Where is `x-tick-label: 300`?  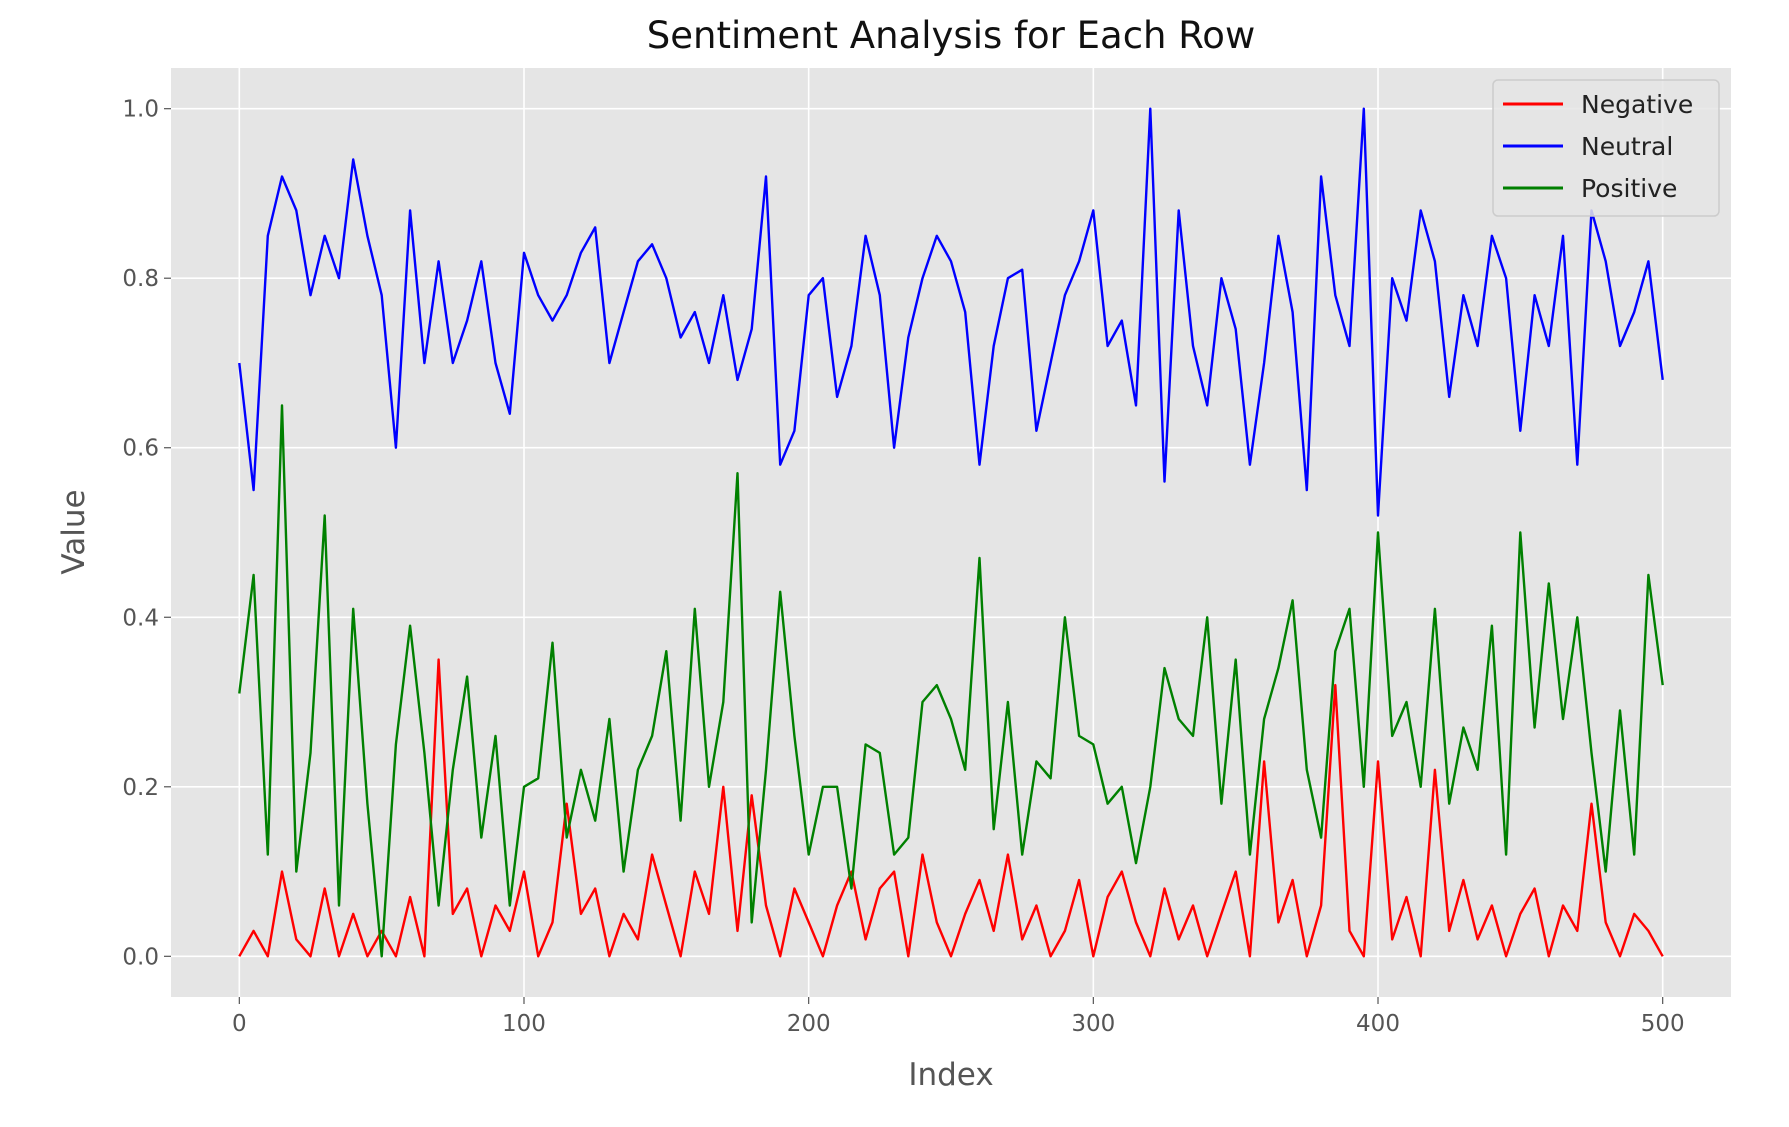 x-tick-label: 300 is located at coordinates (1093, 1024).